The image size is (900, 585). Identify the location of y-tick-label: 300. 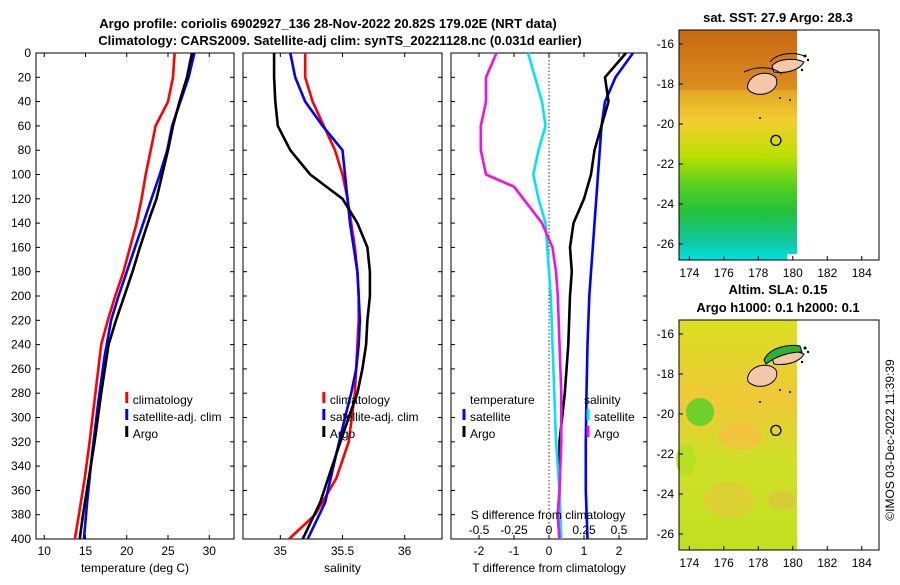
(21, 418).